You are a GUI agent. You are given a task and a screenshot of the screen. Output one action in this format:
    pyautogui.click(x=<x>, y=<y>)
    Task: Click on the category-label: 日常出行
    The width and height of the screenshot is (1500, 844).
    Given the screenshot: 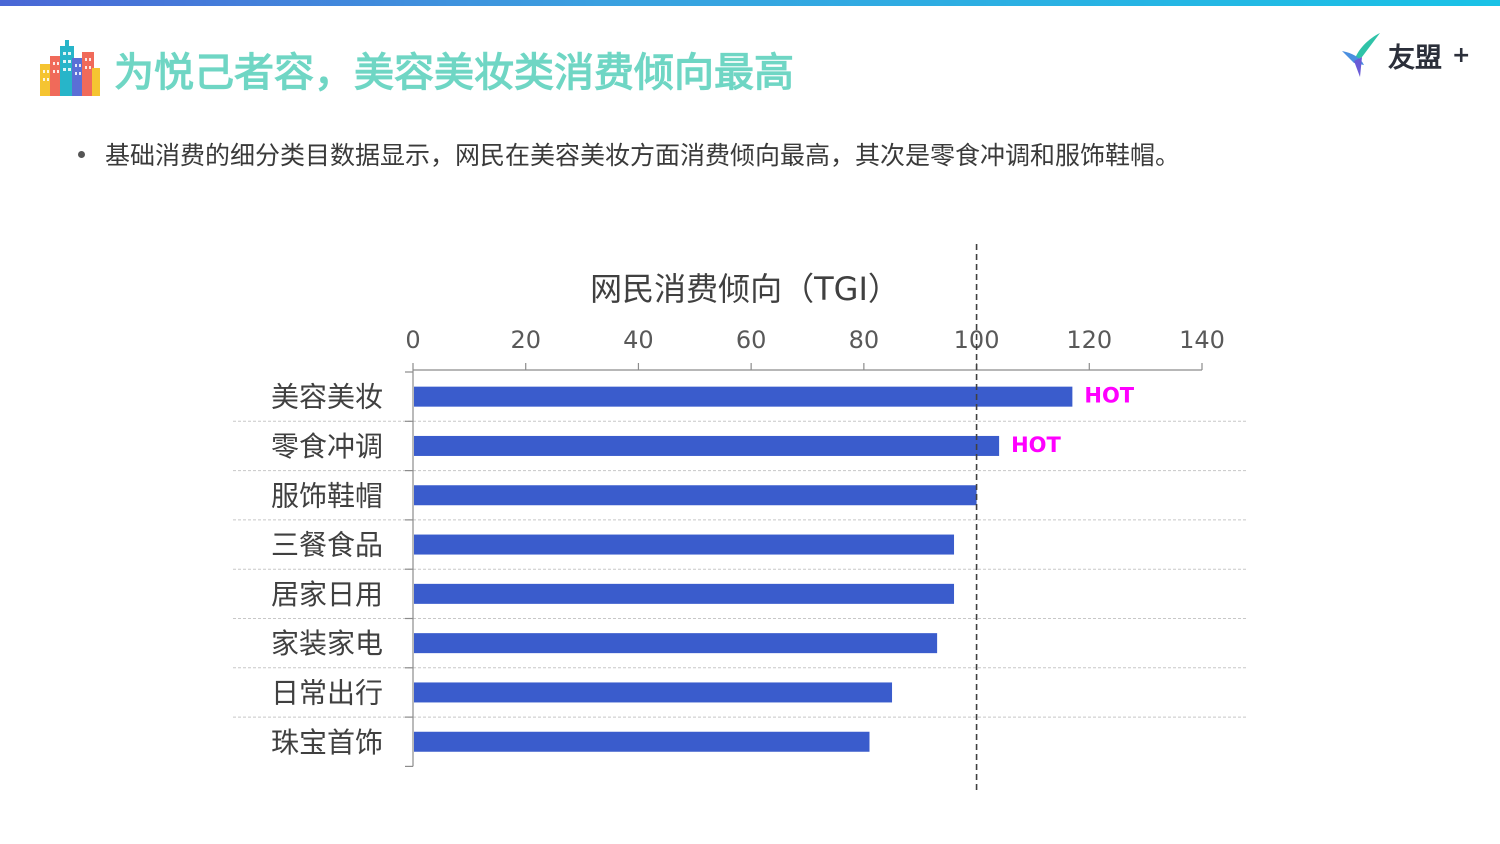 What is the action you would take?
    pyautogui.click(x=327, y=692)
    